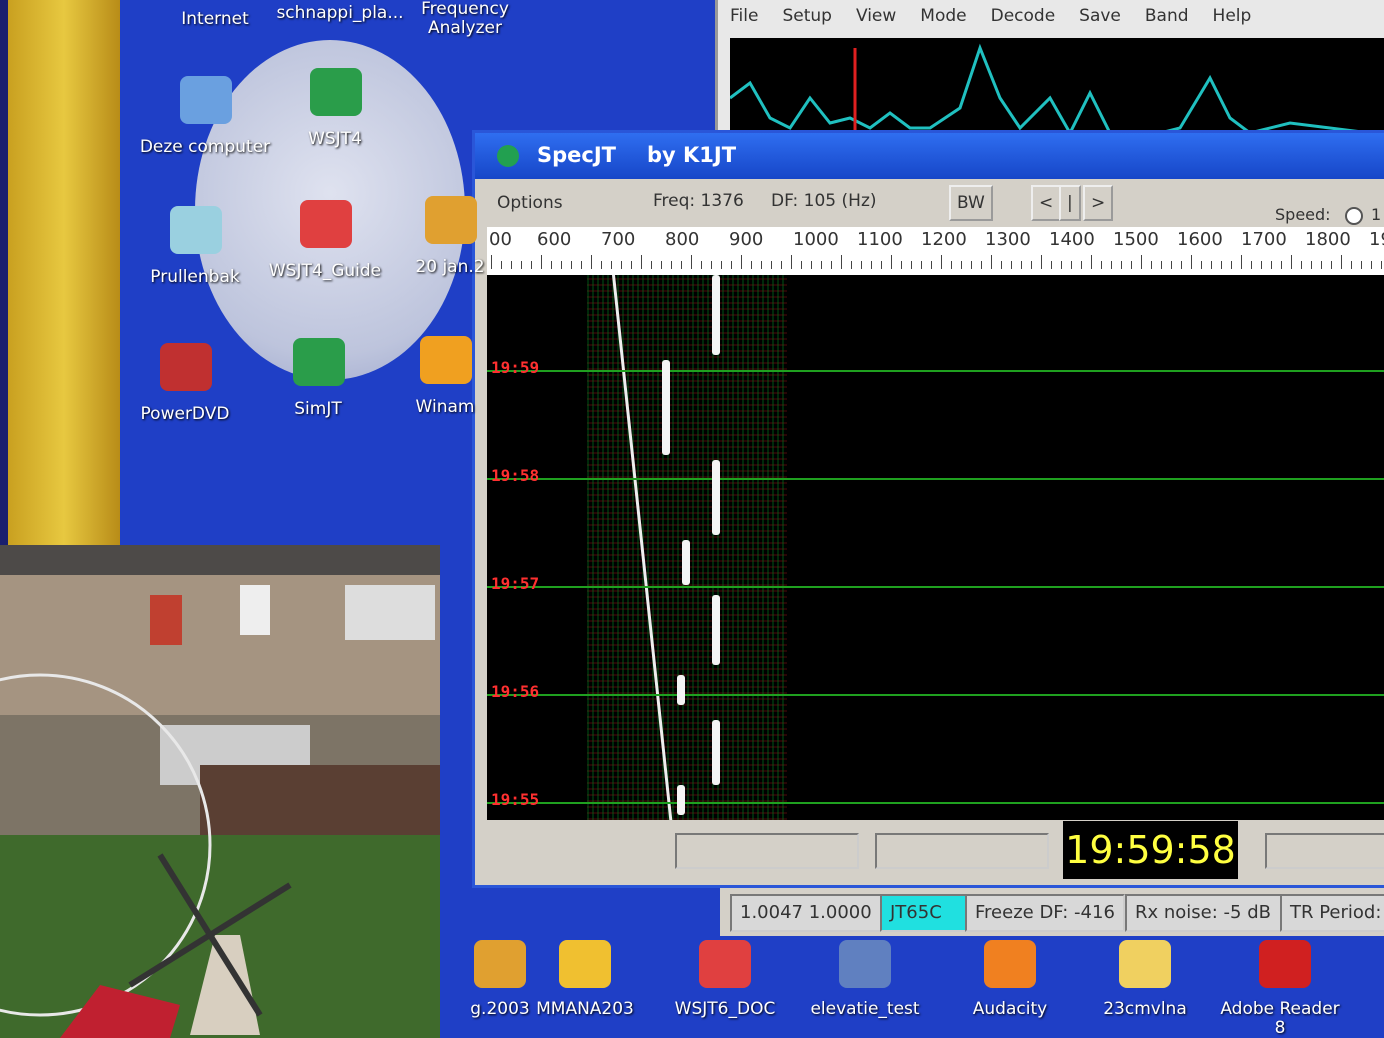 The image size is (1384, 1038). What do you see at coordinates (515, 367) in the screenshot?
I see `time-label: 19:59` at bounding box center [515, 367].